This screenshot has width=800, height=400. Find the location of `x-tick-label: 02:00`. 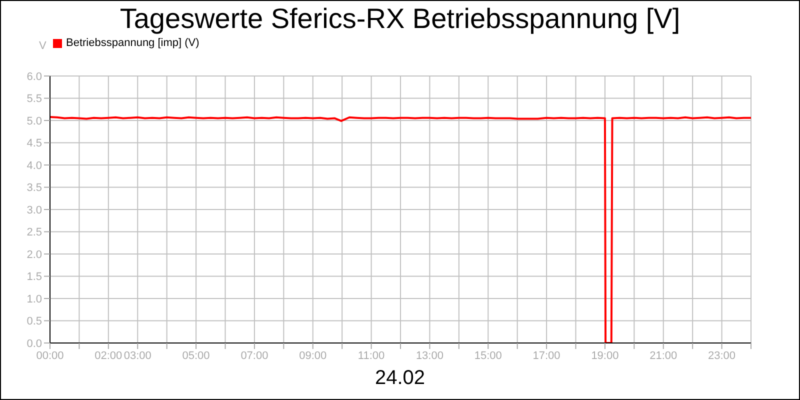

x-tick-label: 02:00 is located at coordinates (108, 356).